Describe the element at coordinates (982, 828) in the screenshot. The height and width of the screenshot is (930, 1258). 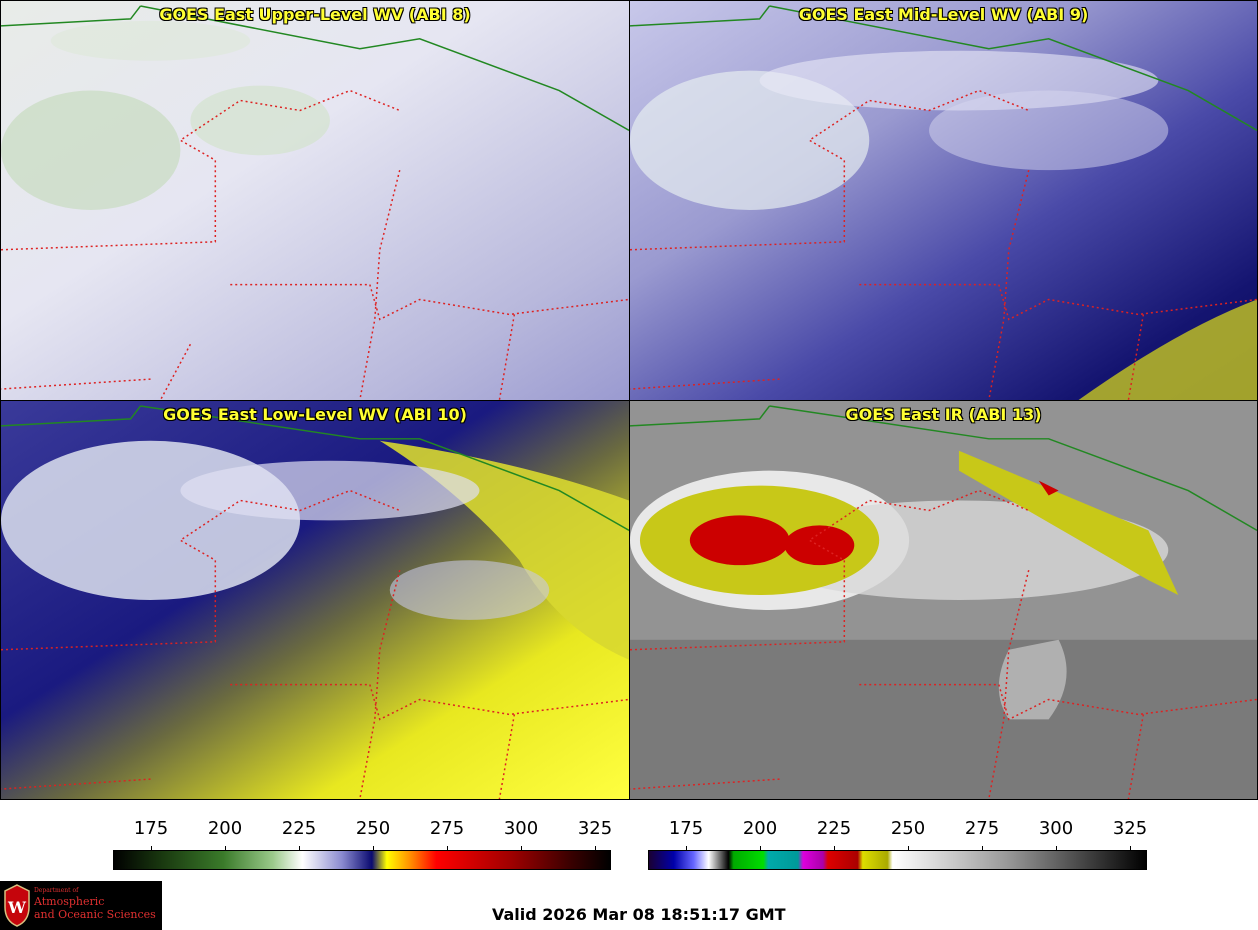
I see `ir-tick-label: 275` at that location.